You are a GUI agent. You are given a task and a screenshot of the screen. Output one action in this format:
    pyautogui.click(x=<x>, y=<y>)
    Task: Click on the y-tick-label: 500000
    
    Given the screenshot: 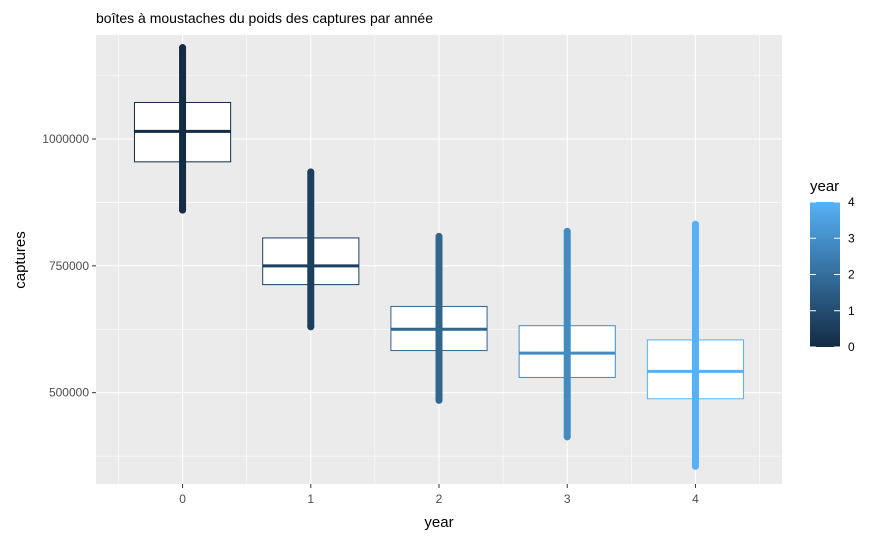 What is the action you would take?
    pyautogui.click(x=69, y=393)
    